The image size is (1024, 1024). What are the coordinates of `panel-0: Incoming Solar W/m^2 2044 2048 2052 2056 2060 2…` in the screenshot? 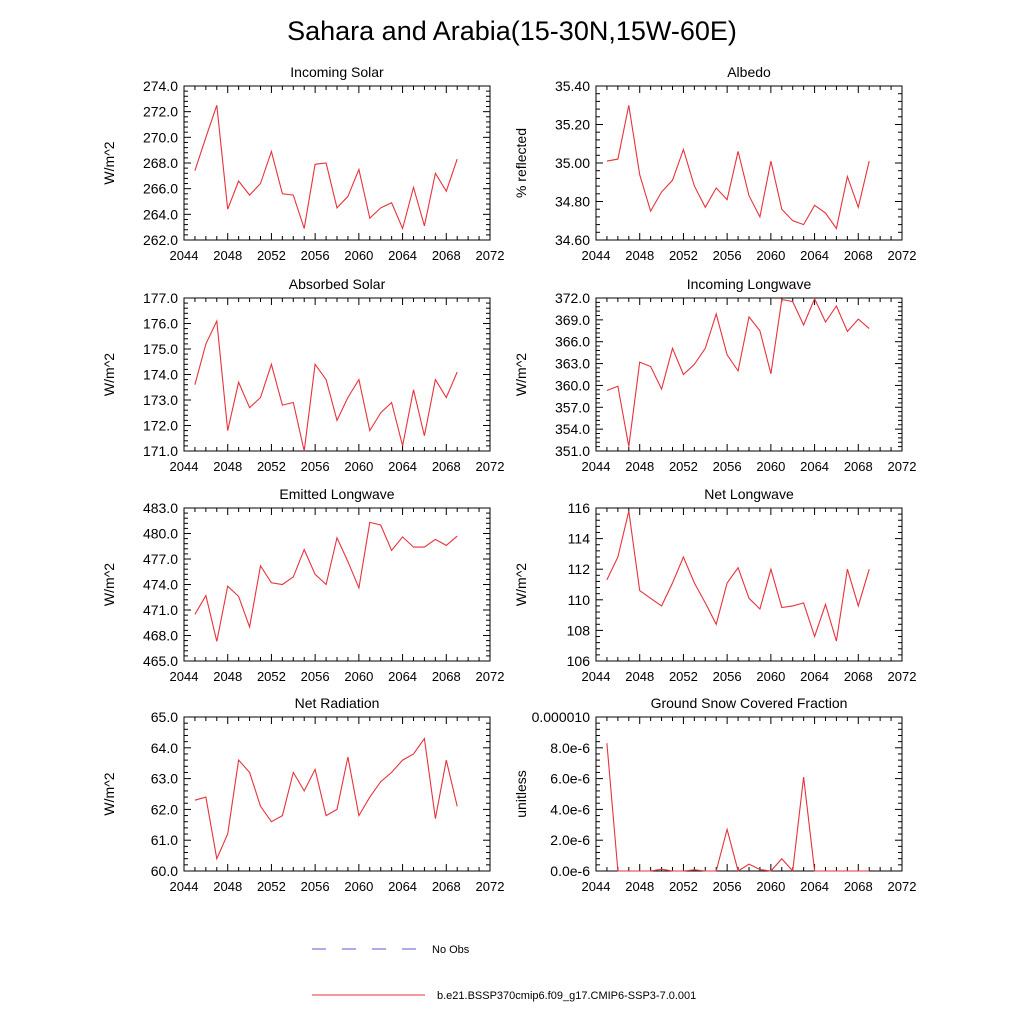 It's located at (302, 163).